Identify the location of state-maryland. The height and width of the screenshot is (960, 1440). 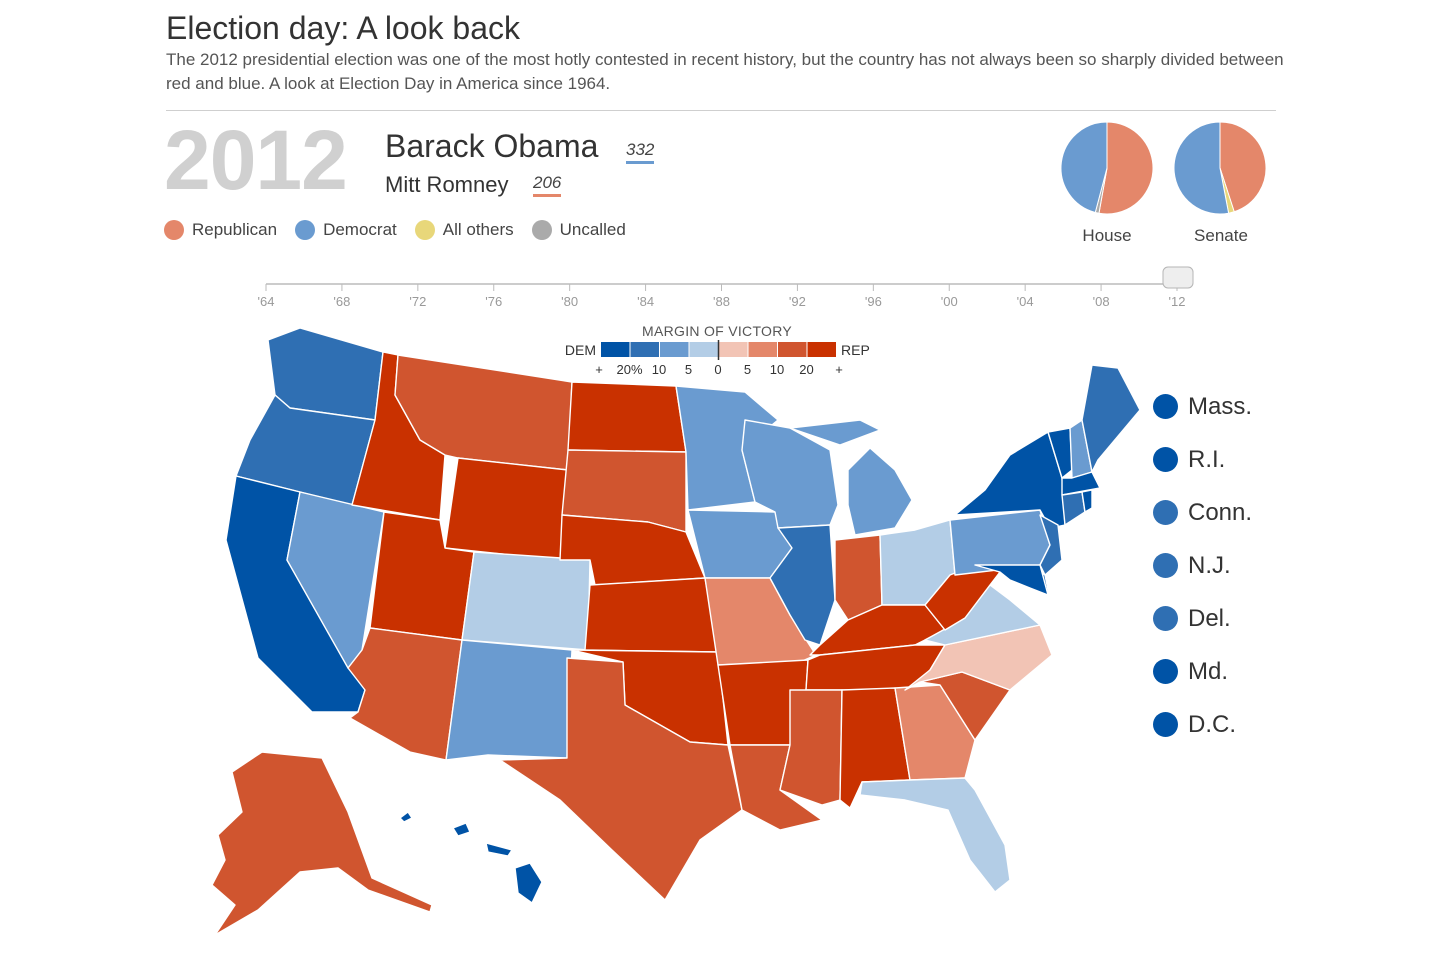
(1011, 580).